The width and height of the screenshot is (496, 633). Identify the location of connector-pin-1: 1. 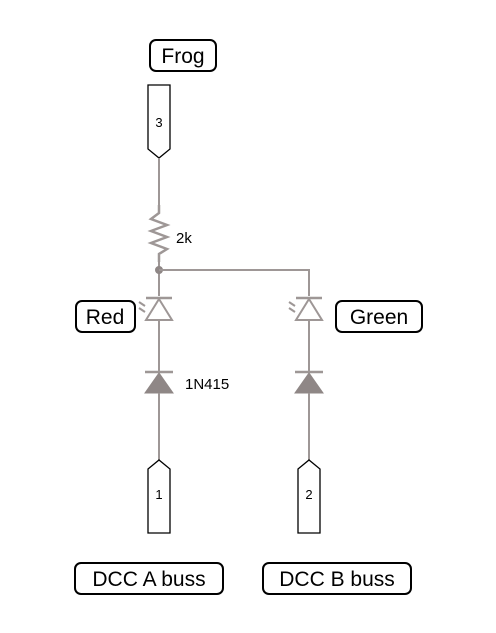
(159, 496).